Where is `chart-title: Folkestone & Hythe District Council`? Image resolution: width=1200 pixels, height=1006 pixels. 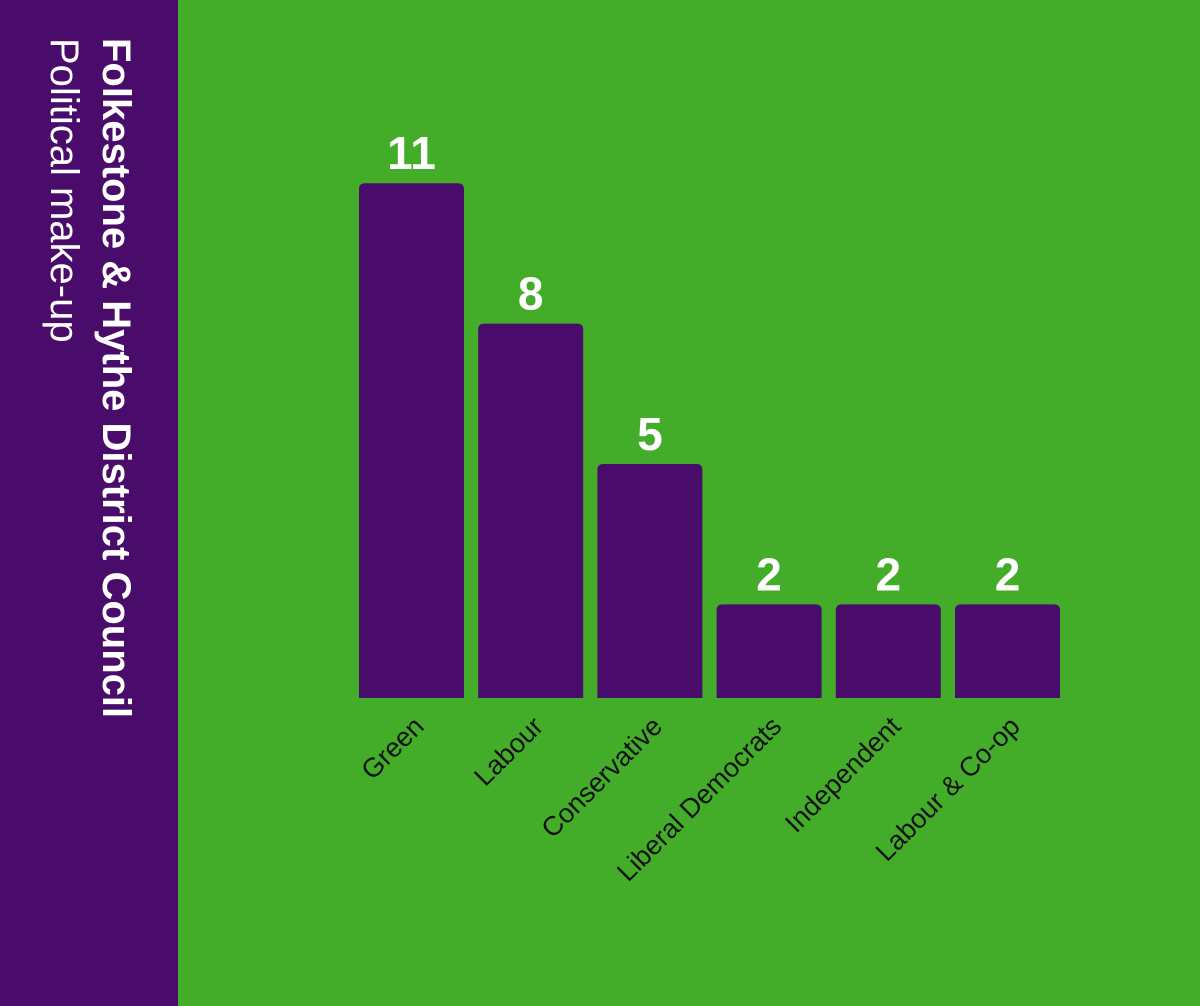
chart-title: Folkestone & Hythe District Council is located at coordinates (116, 378).